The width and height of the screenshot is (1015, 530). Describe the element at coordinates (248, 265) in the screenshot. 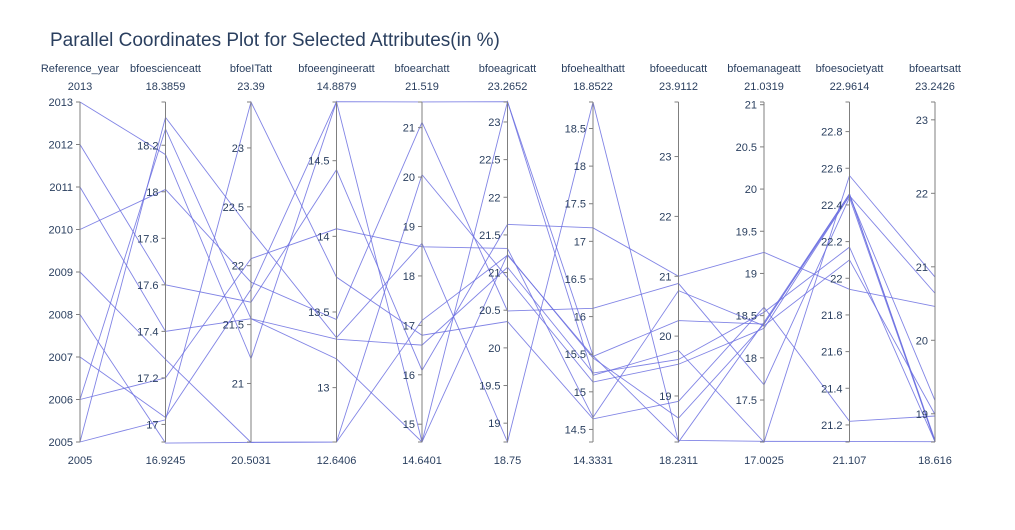

I see `axis-3: bfoeITatt 23.39 20.5031 21 21.5 22 22.5 23` at that location.